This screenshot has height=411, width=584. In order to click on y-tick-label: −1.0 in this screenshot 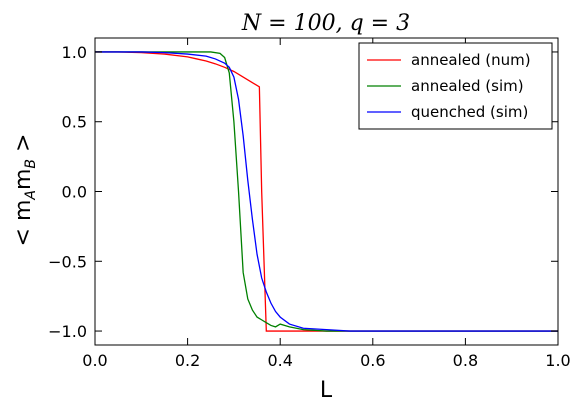, I will do `click(67, 331)`.